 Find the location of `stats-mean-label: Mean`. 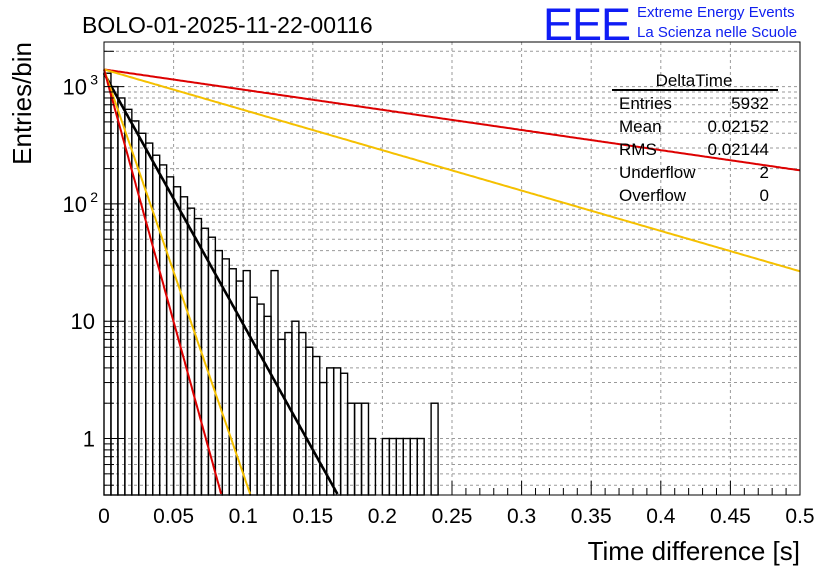

stats-mean-label: Mean is located at coordinates (640, 126).